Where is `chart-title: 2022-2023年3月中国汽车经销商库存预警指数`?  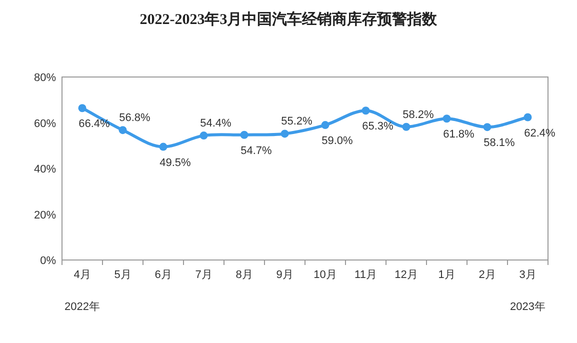
chart-title: 2022-2023年3月中国汽车经销商库存预警指数 is located at coordinates (289, 19).